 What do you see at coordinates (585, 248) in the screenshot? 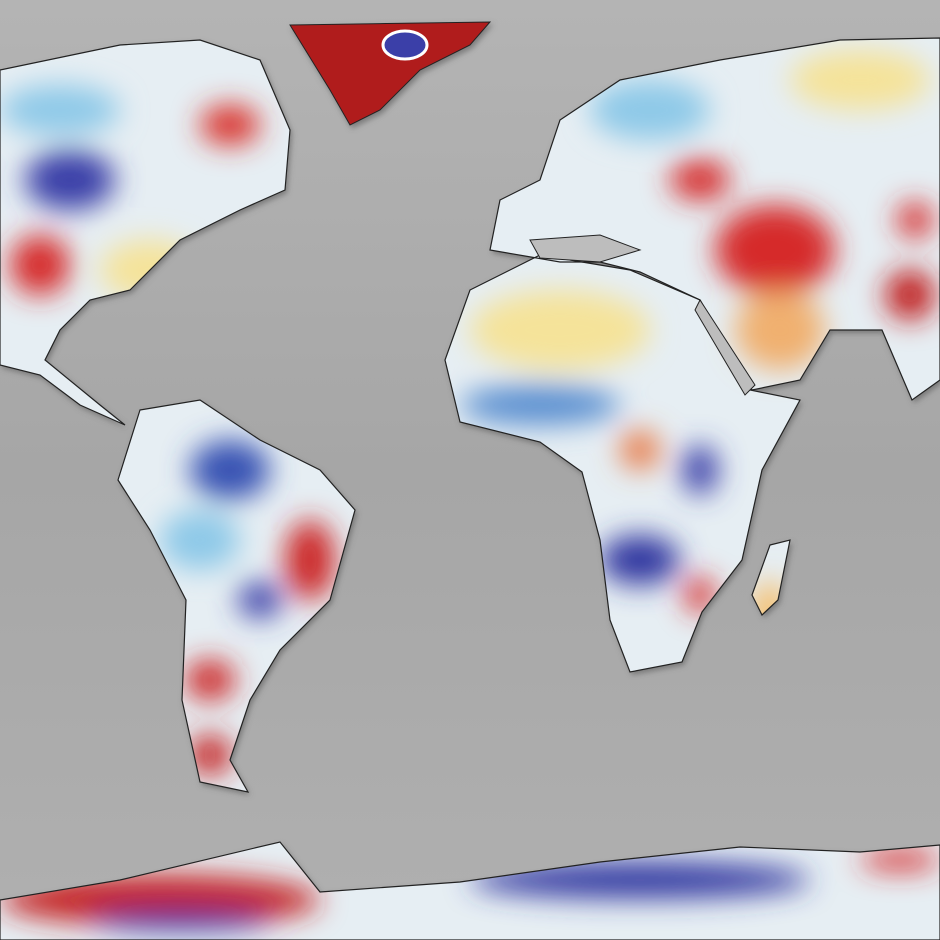
I see `mediterranean` at bounding box center [585, 248].